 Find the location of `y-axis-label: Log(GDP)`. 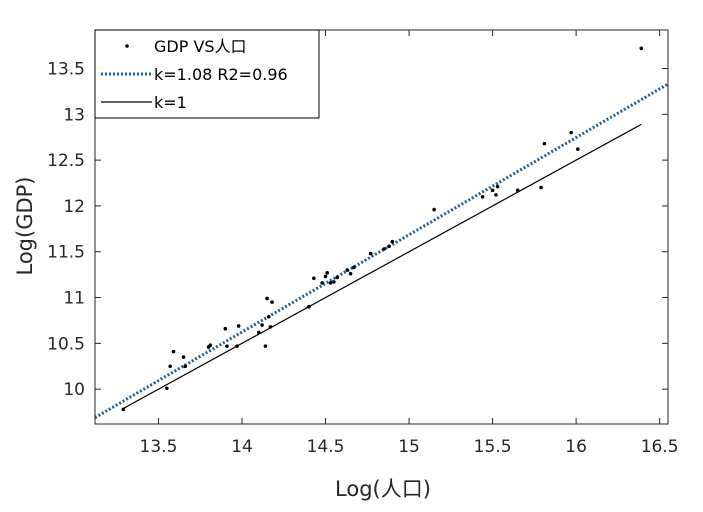

y-axis-label: Log(GDP) is located at coordinates (25, 225).